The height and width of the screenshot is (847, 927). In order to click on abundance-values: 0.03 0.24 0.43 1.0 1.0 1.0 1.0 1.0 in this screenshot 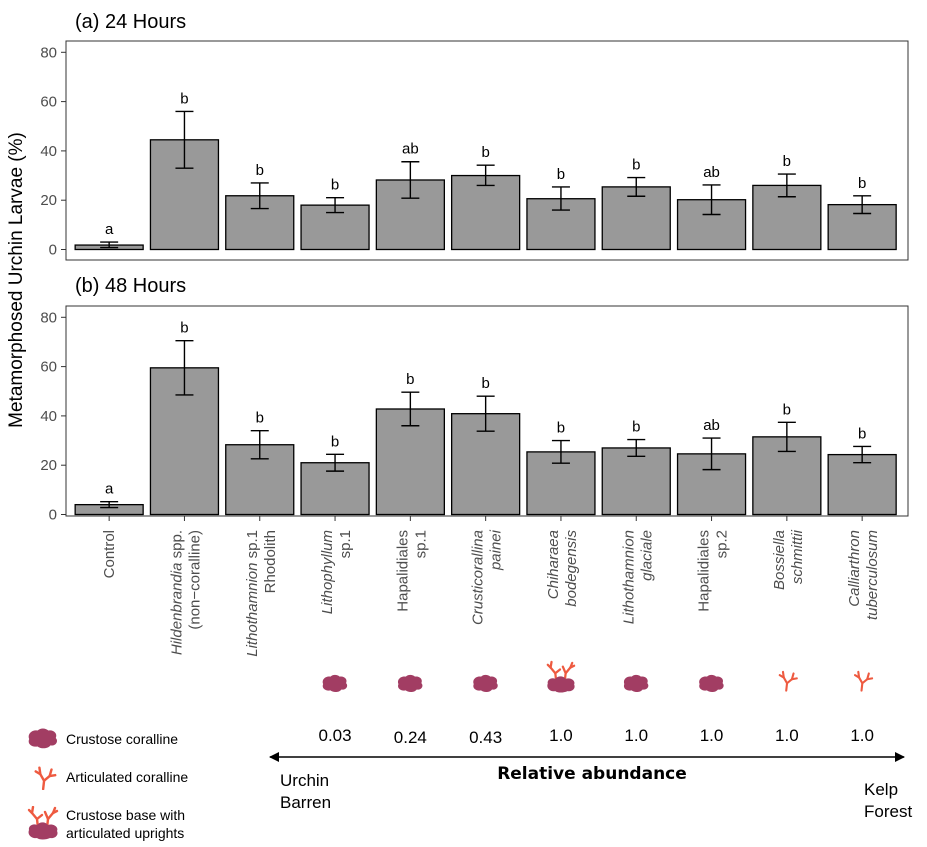, I will do `click(596, 736)`.